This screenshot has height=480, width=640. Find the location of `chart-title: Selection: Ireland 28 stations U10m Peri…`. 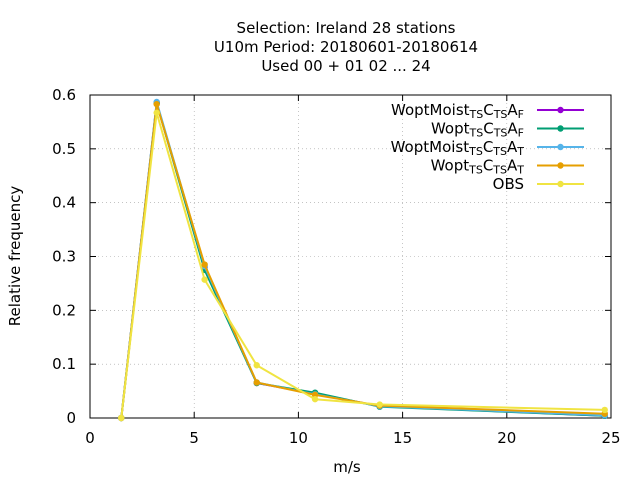

chart-title: Selection: Ireland 28 stations U10m Peri… is located at coordinates (346, 47).